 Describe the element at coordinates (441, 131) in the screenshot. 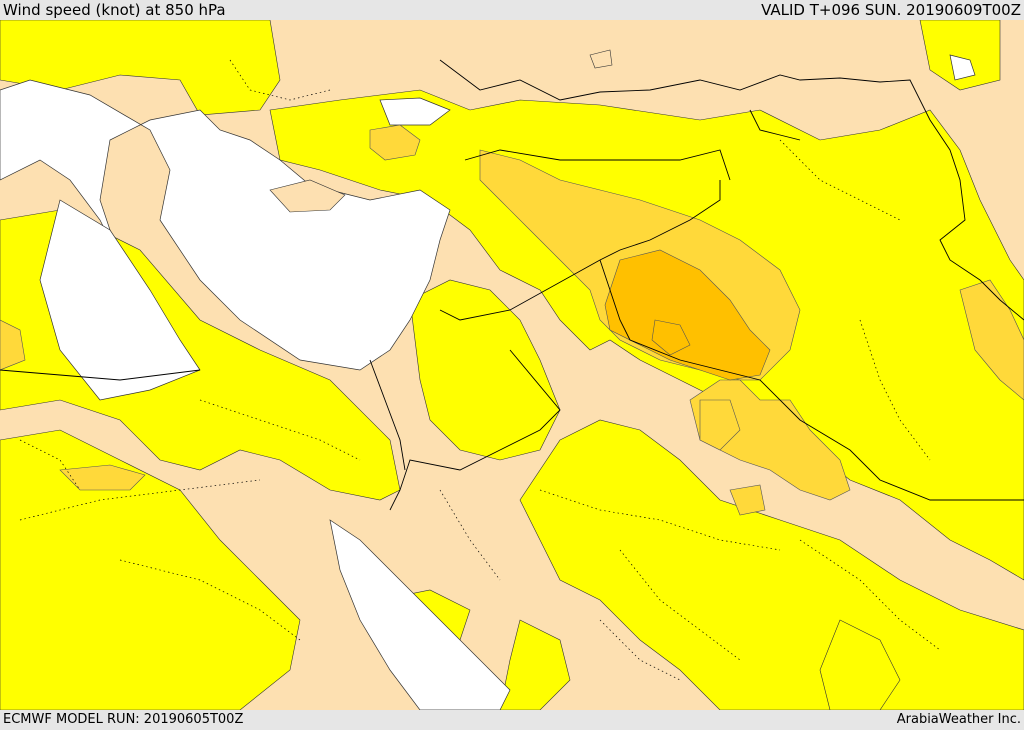

I see `islands` at that location.